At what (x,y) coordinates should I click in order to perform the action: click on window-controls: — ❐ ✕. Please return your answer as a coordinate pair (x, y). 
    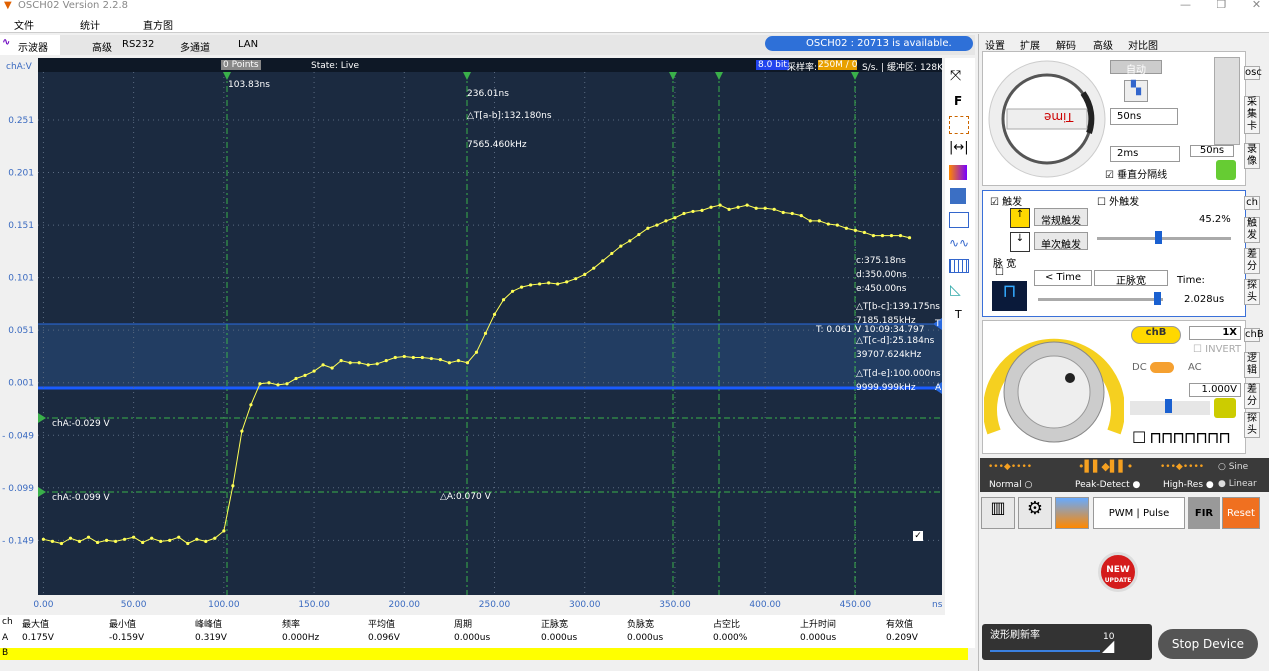
    Looking at the image, I should click on (1221, 5).